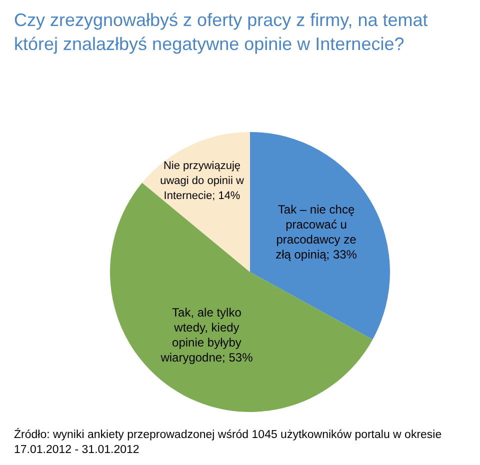  What do you see at coordinates (317, 232) in the screenshot?
I see `slice-label: Tak – nie chcę pracować u pracodawcy ze złą opinią; 33%` at bounding box center [317, 232].